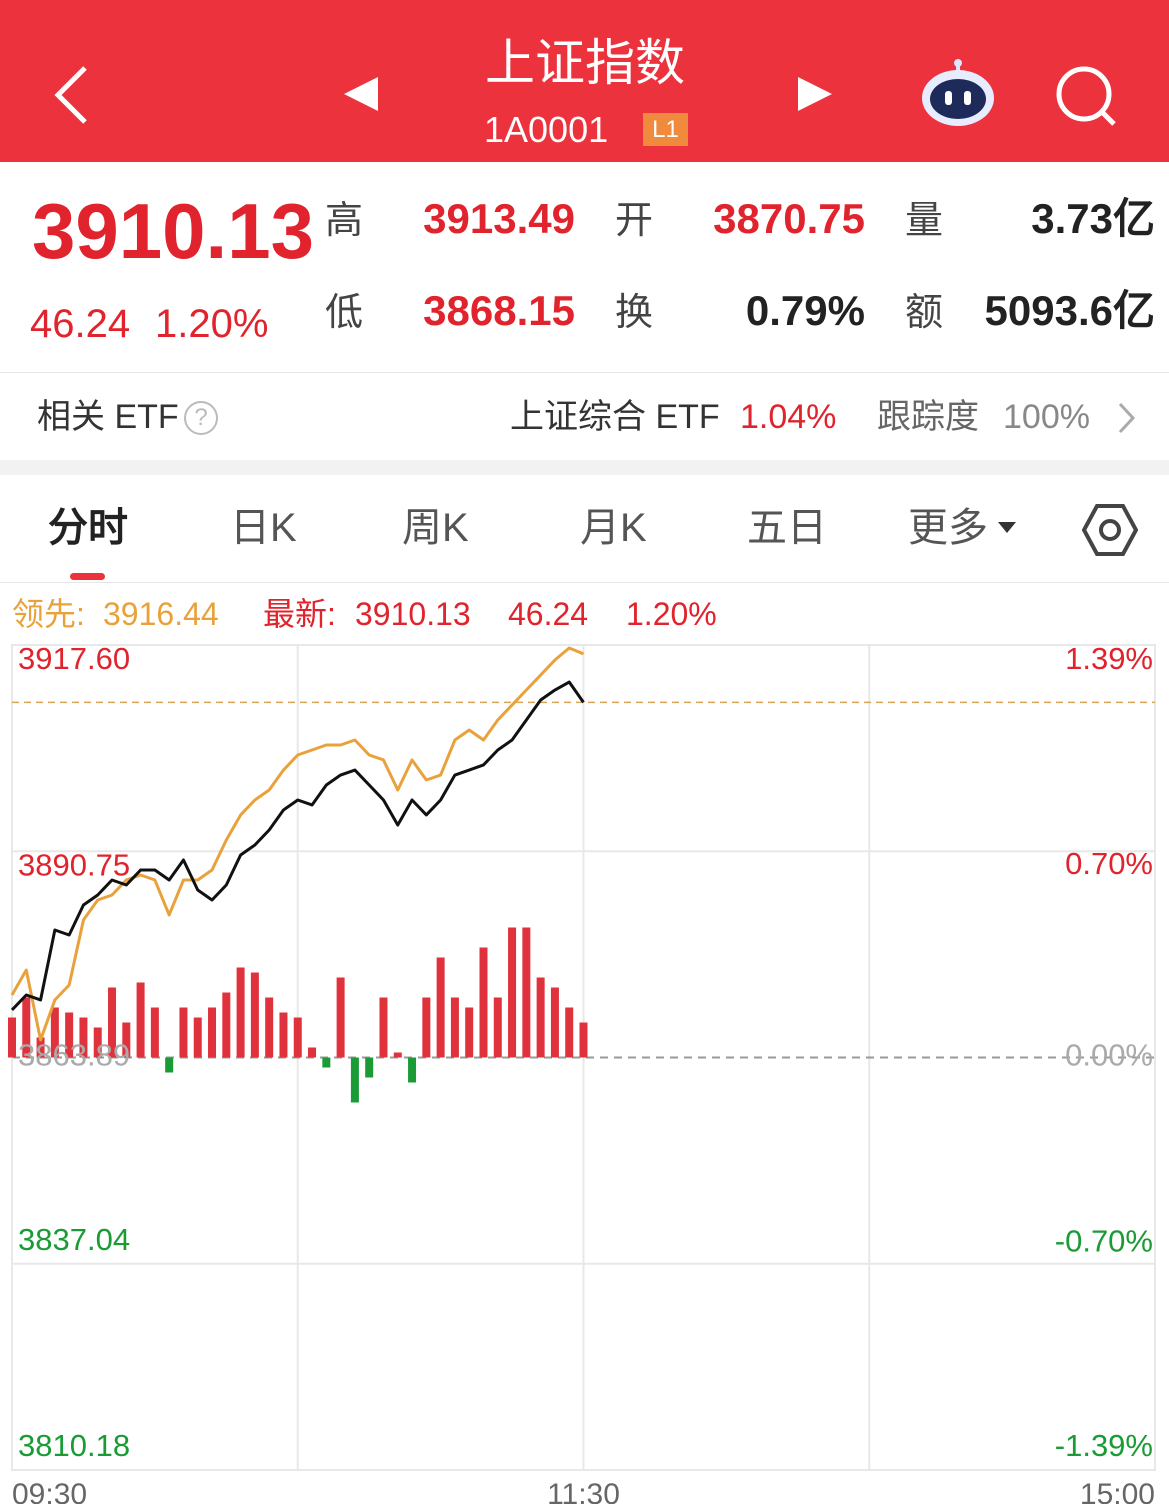 The height and width of the screenshot is (1504, 1169). I want to click on settings-button, so click(1110, 530).